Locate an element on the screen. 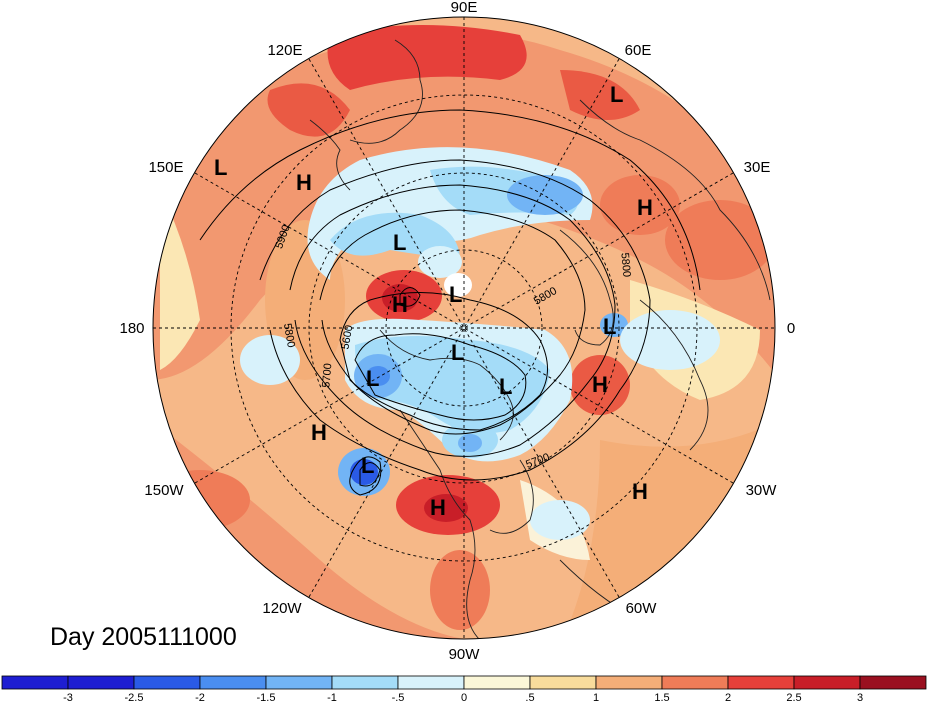  colorbar-tick-label: 0 is located at coordinates (464, 697).